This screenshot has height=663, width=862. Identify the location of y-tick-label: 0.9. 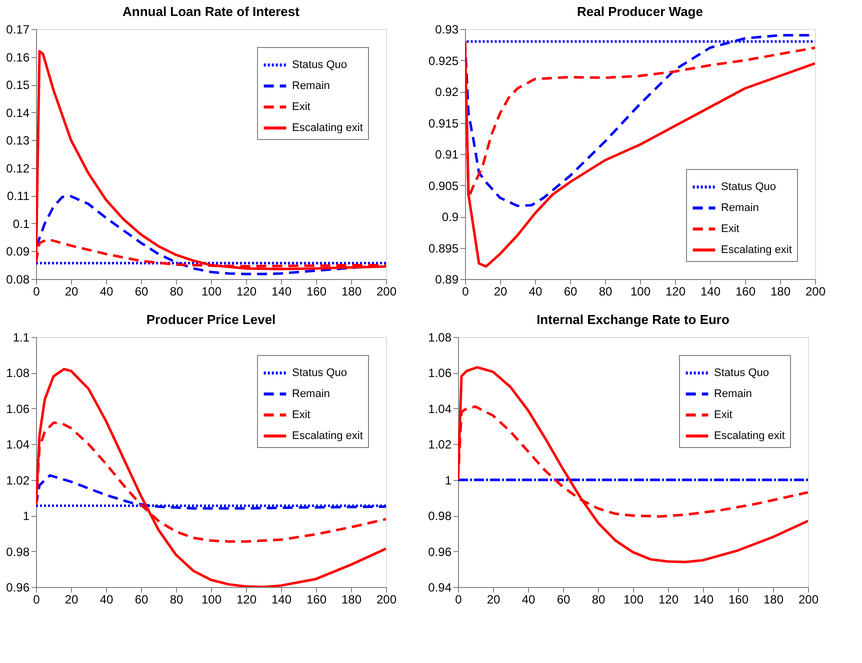
(450, 217).